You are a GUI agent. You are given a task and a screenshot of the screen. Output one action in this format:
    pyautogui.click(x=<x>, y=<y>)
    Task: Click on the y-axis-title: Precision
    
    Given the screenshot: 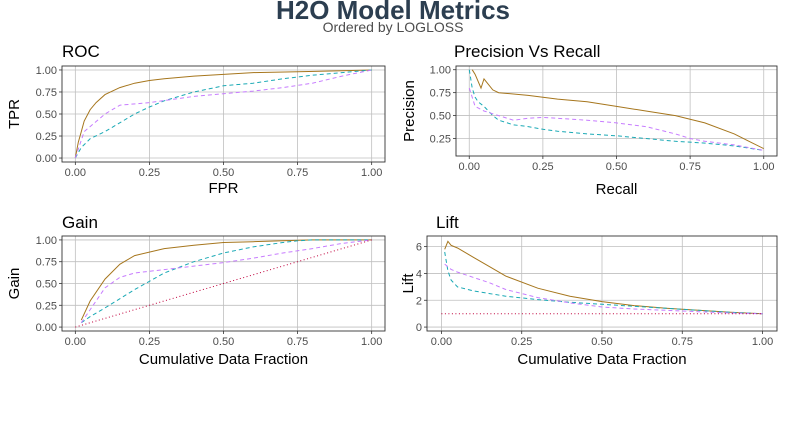 What is the action you would take?
    pyautogui.click(x=409, y=111)
    